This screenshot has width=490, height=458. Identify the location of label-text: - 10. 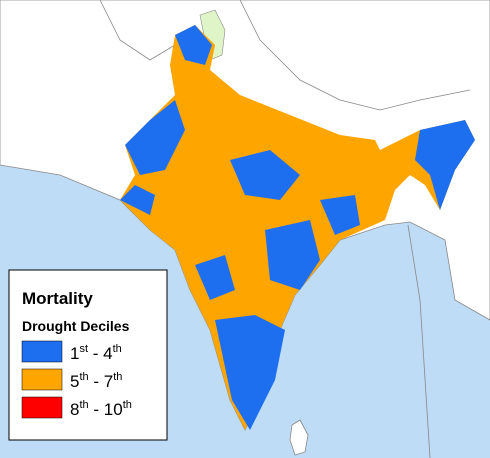
(106, 409).